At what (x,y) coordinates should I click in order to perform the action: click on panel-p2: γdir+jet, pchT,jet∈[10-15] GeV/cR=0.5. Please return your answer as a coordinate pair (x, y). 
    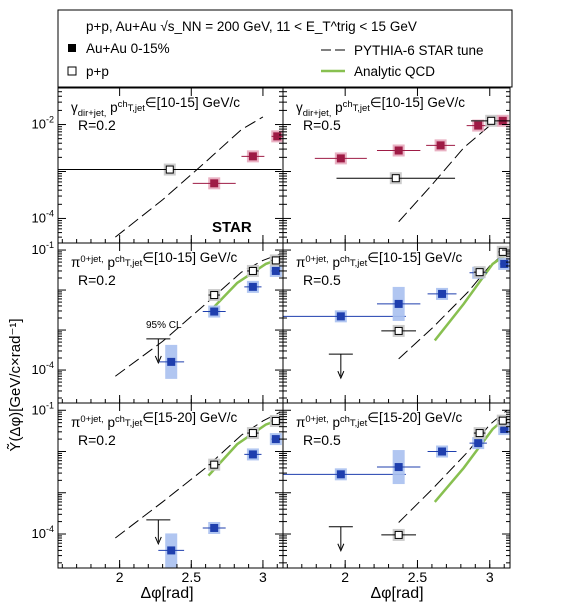
    Looking at the image, I should click on (396, 165).